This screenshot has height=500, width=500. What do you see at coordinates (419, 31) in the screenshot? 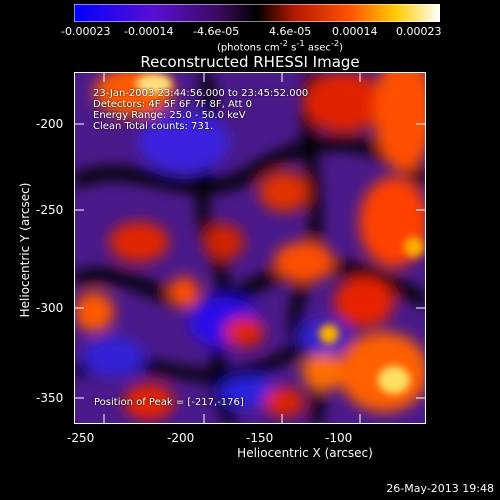
I see `colorbar-tick-6: 0.00023` at bounding box center [419, 31].